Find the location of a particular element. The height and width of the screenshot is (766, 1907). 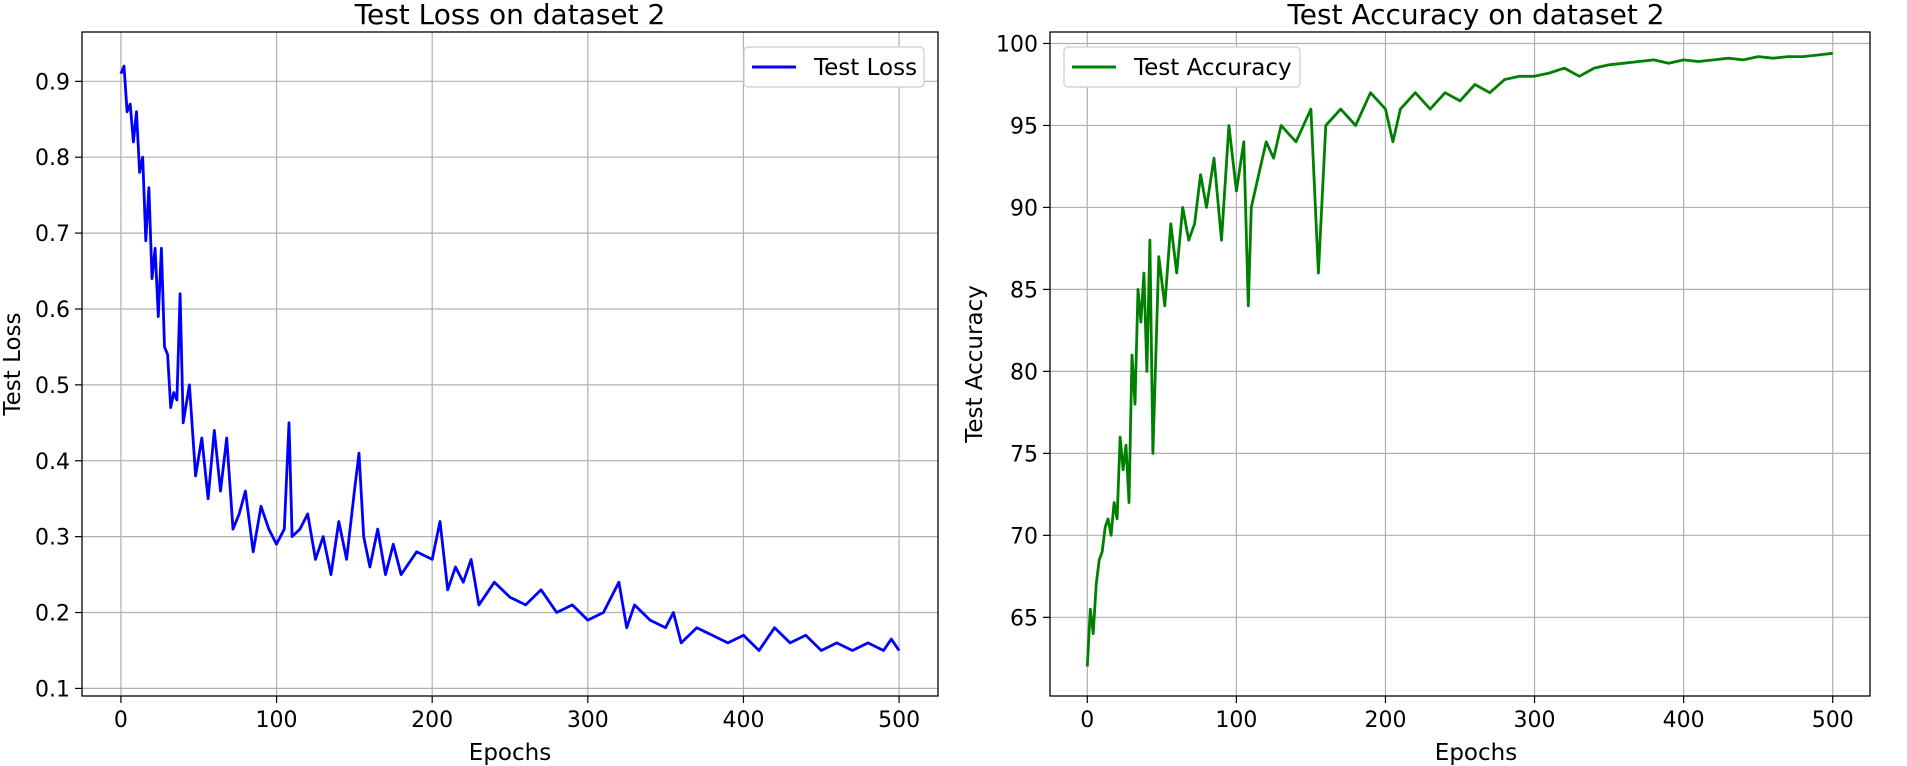

accuracy-x-tick-label: 0 is located at coordinates (1087, 720).